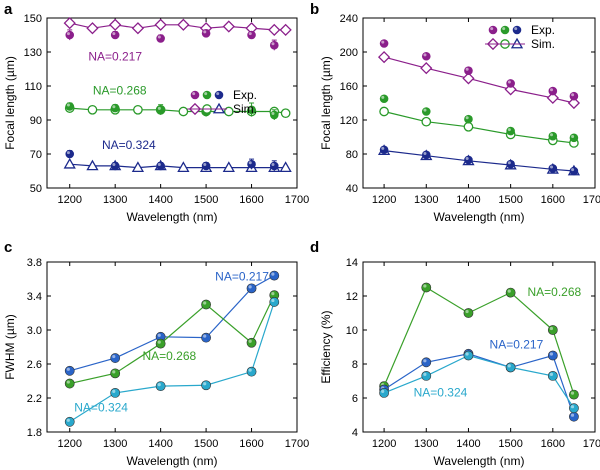  What do you see at coordinates (355, 433) in the screenshot?
I see `y-tick-label: 4` at bounding box center [355, 433].